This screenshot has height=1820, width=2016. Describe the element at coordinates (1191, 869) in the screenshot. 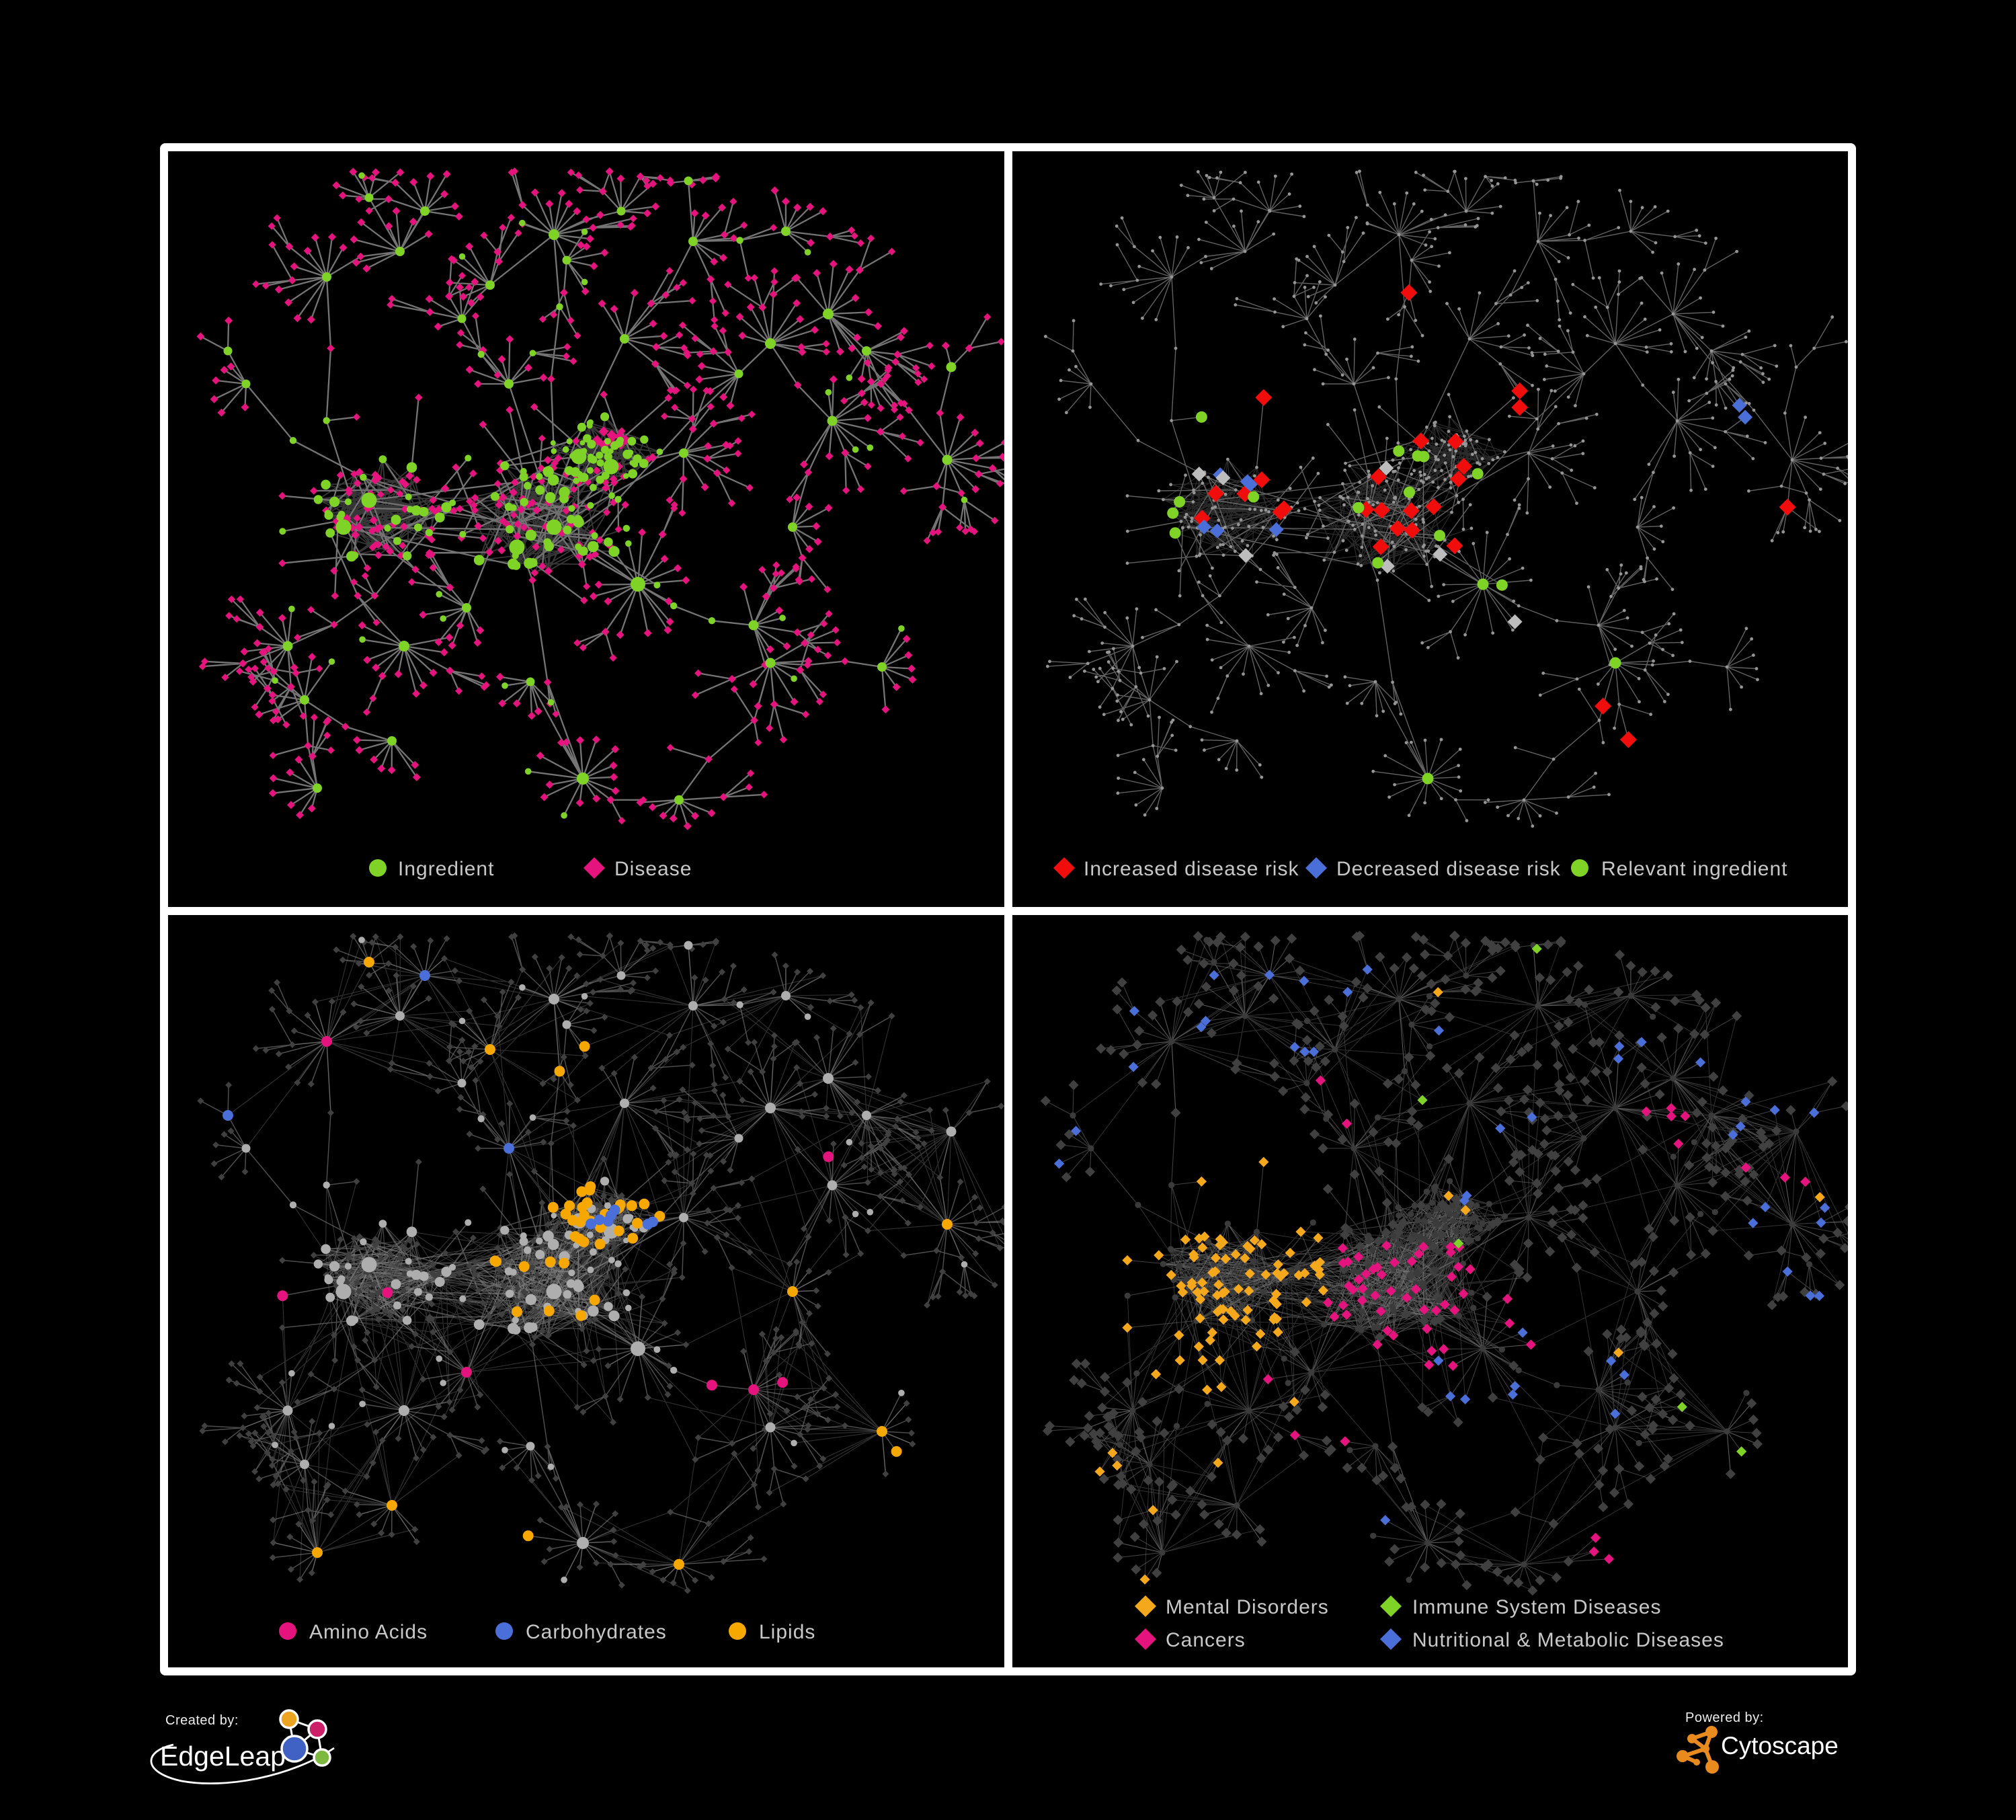

I see `svg-text: Increased disease risk` at that location.